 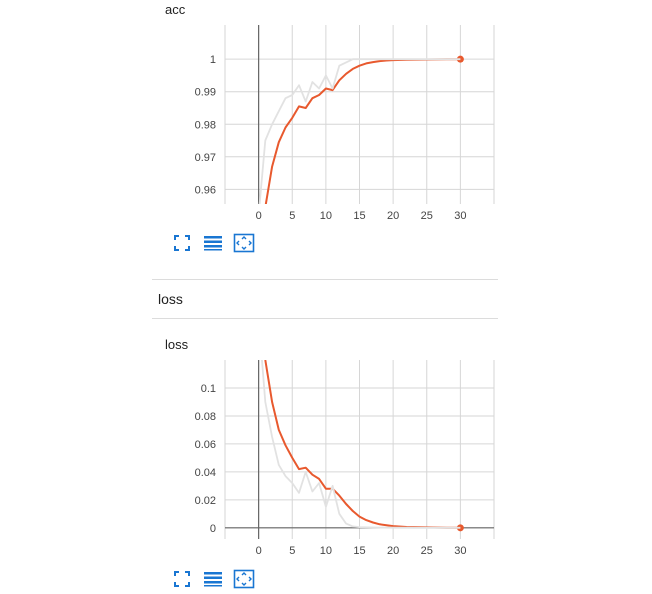 I want to click on smoothed-series-line, so click(x=362, y=444).